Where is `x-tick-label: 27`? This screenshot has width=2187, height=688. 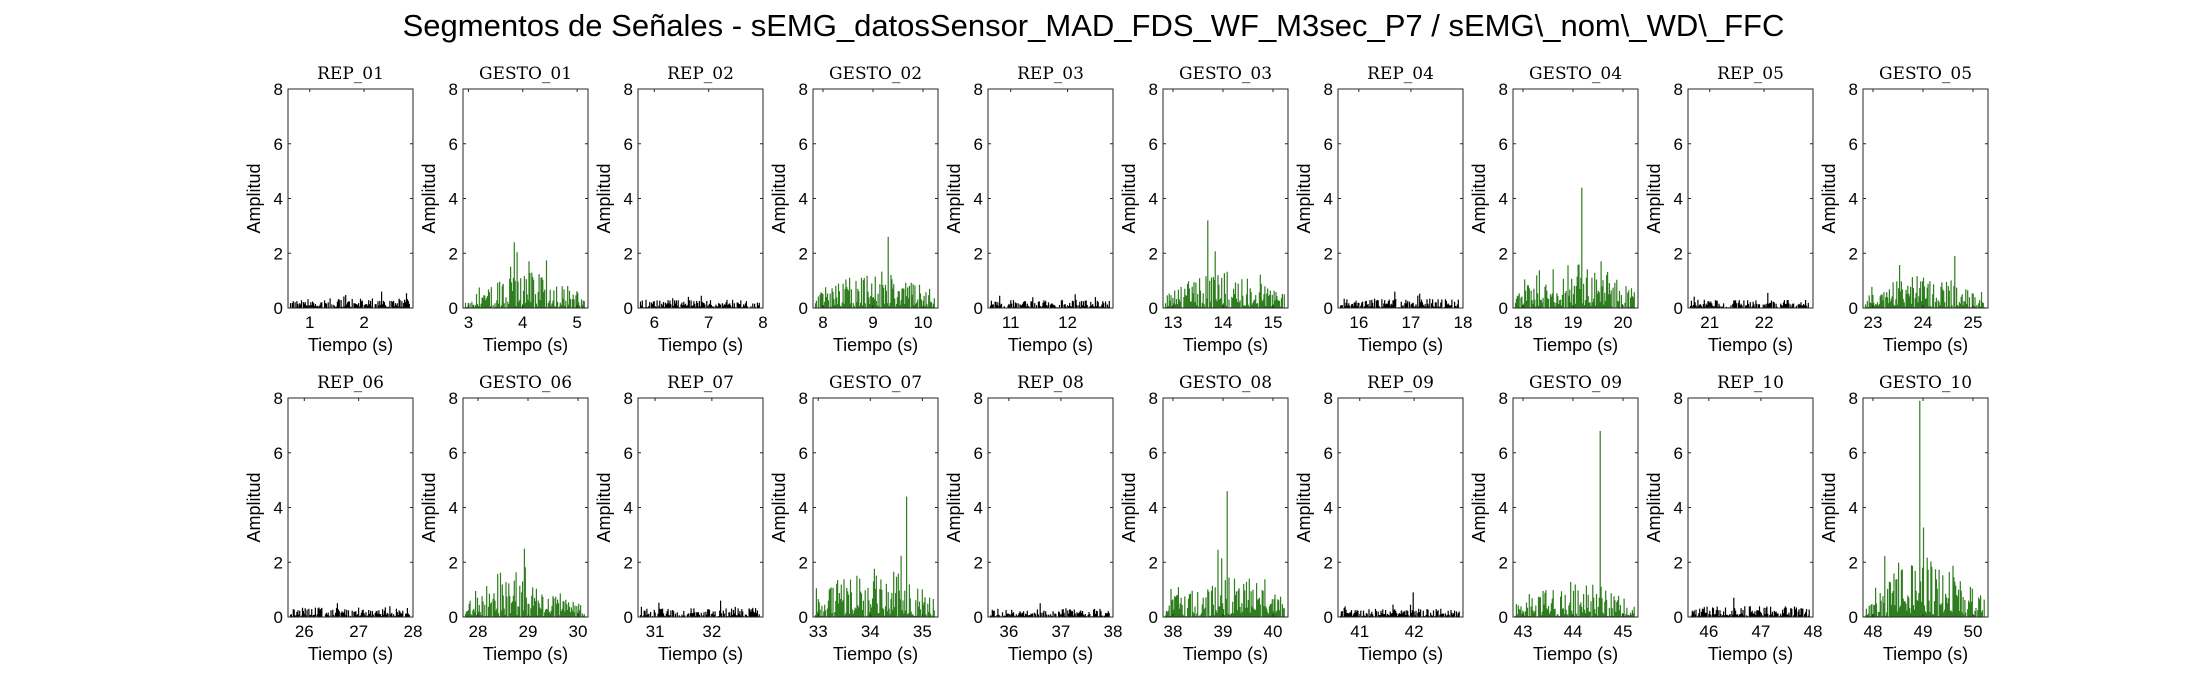 x-tick-label: 27 is located at coordinates (358, 631).